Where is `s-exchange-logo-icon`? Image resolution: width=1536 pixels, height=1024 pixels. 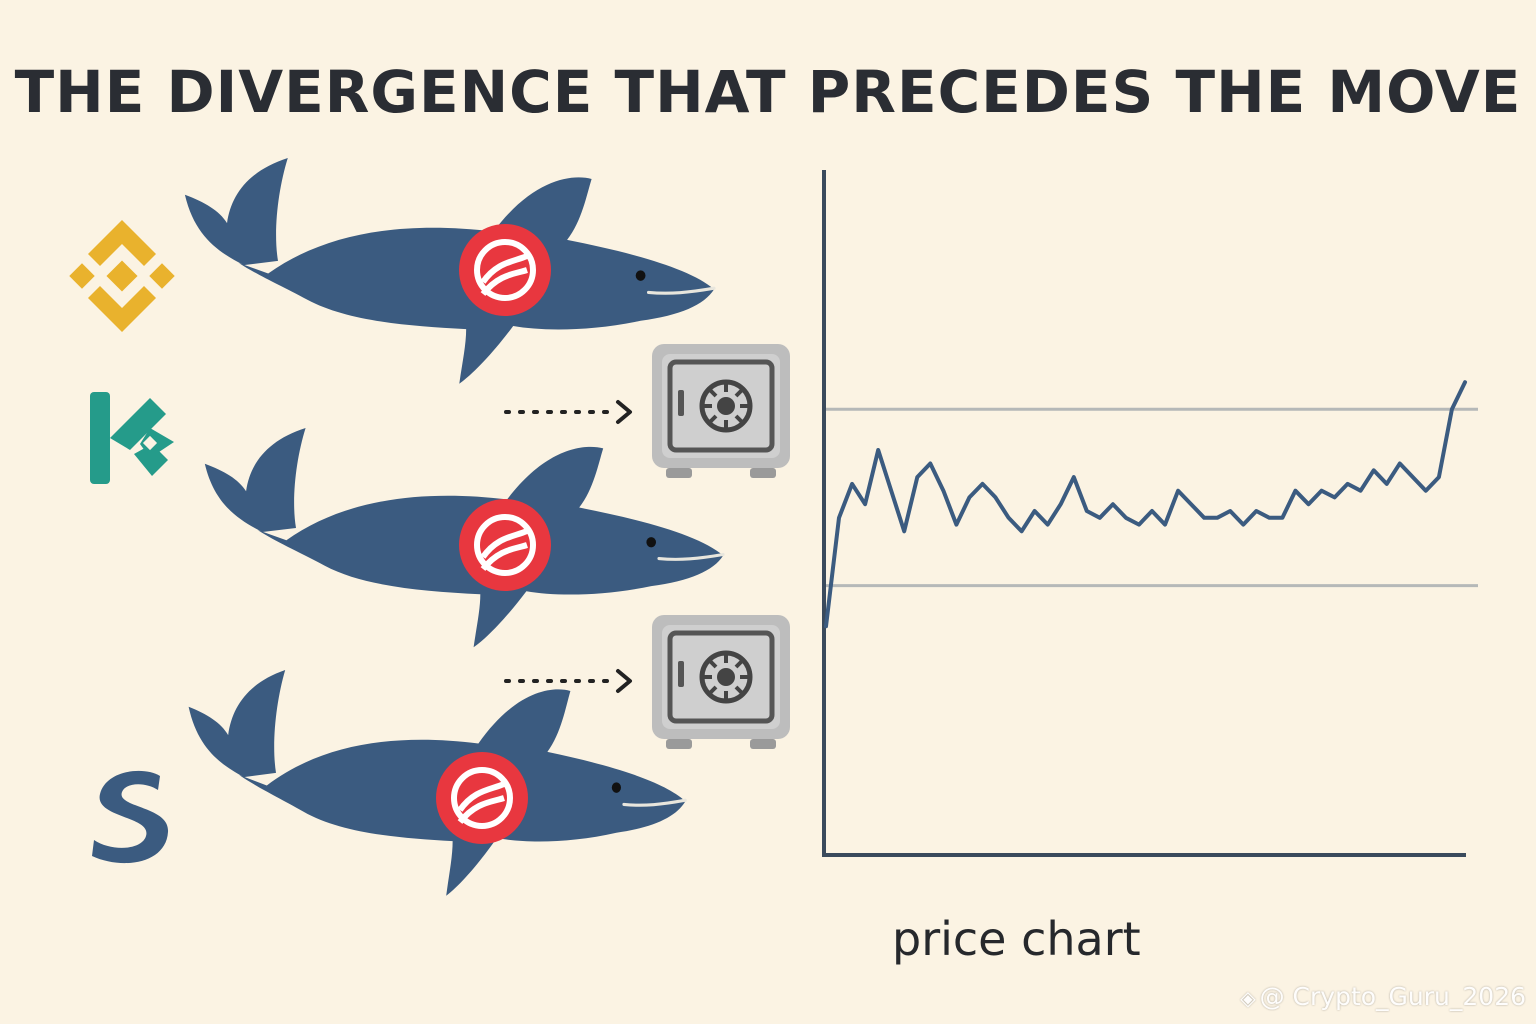 s-exchange-logo-icon is located at coordinates (130, 817).